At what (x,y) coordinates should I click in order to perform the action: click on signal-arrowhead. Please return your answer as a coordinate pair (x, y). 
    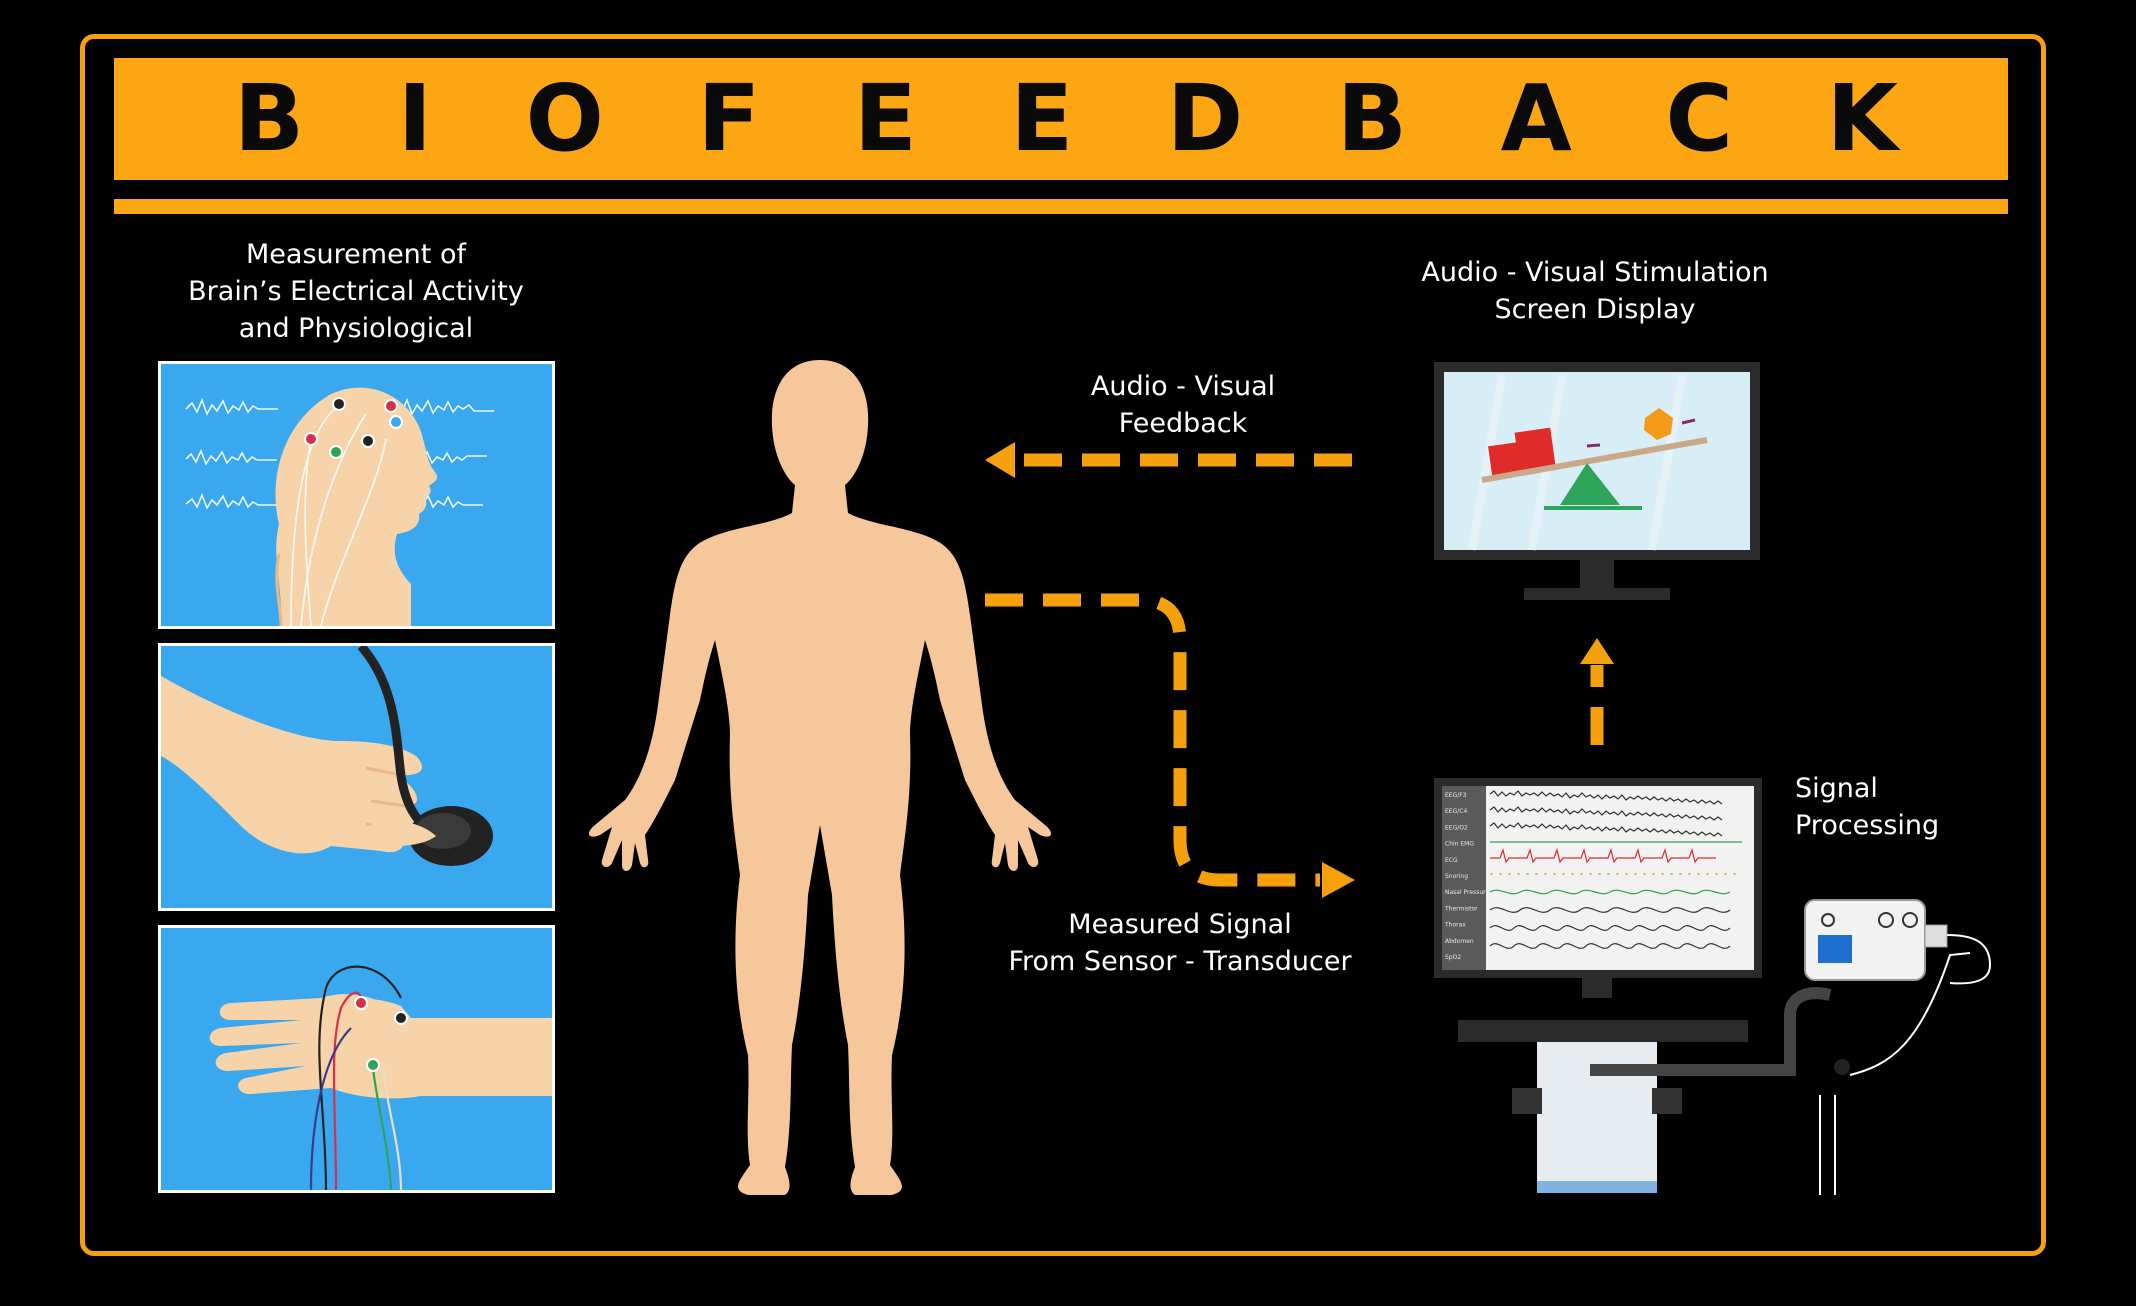
    Looking at the image, I should click on (1338, 880).